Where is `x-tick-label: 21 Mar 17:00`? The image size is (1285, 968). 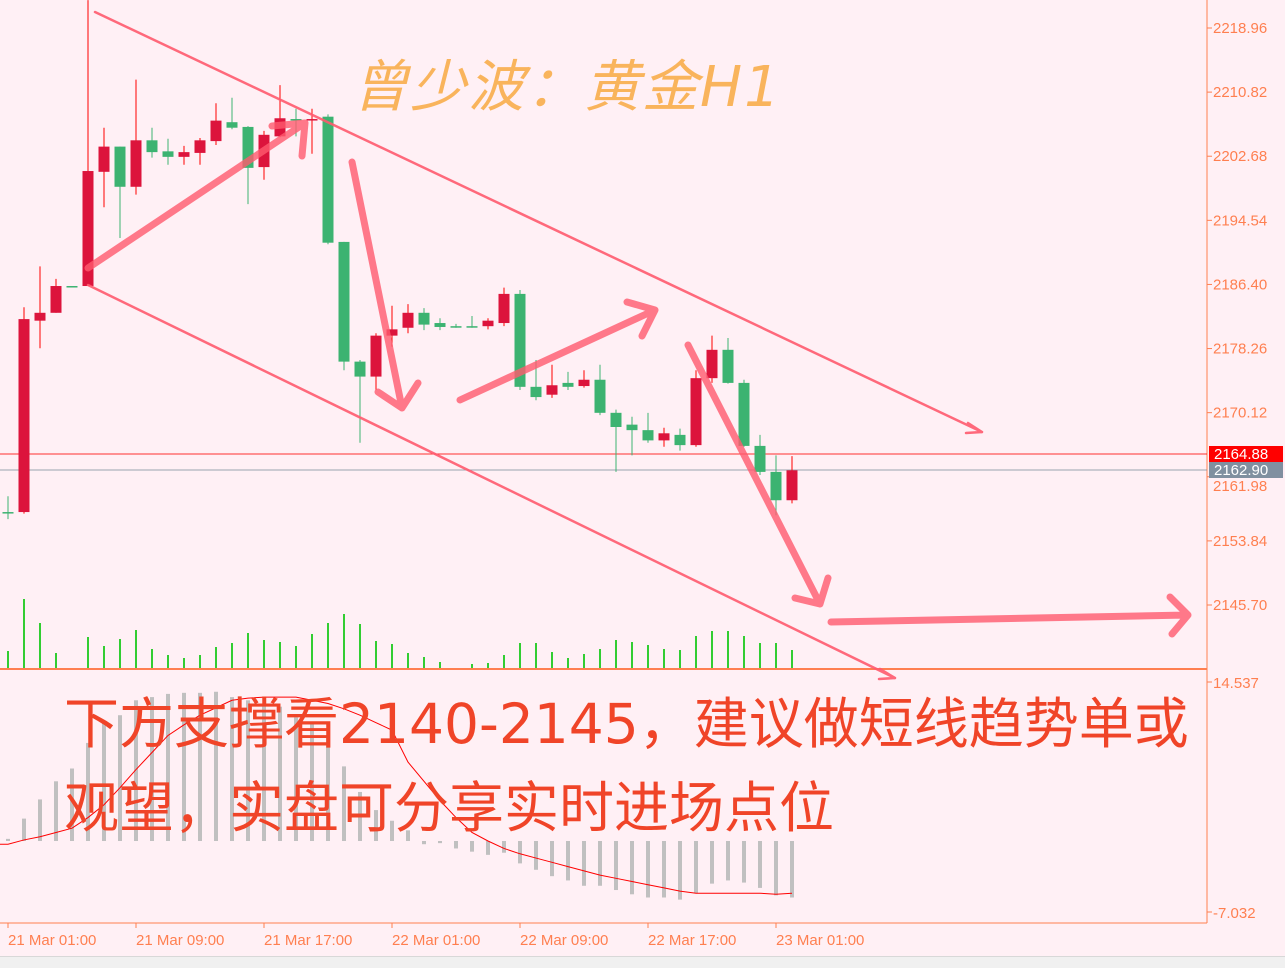 x-tick-label: 21 Mar 17:00 is located at coordinates (308, 940).